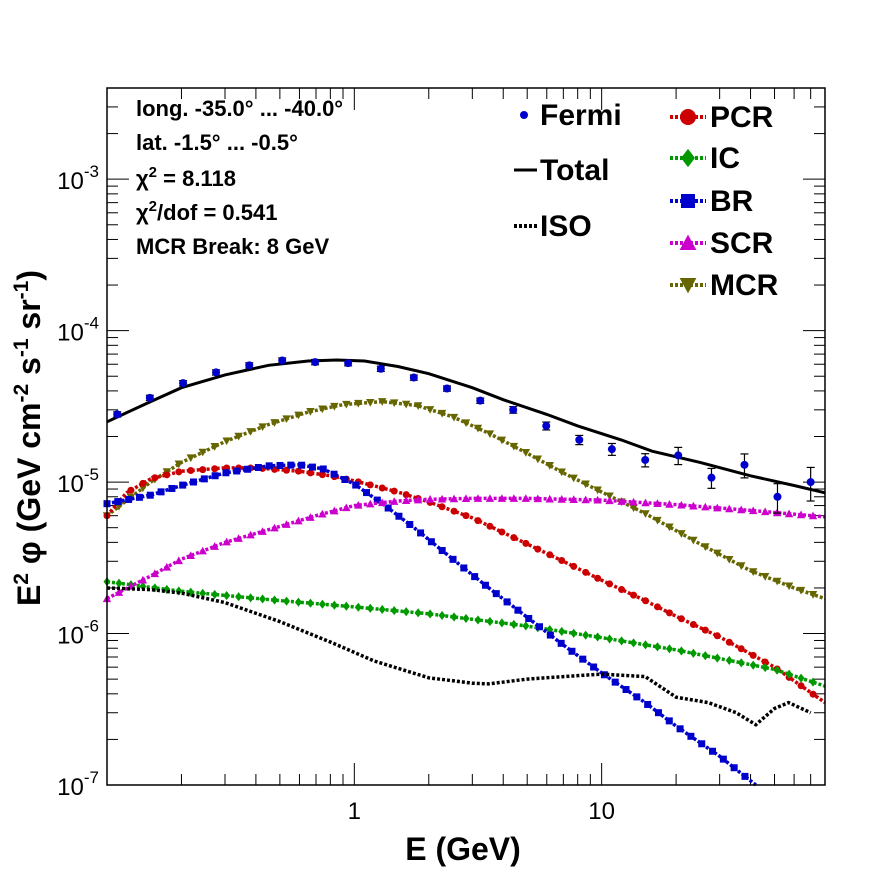  What do you see at coordinates (688, 117) in the screenshot?
I see `legend-marker-pcr` at bounding box center [688, 117].